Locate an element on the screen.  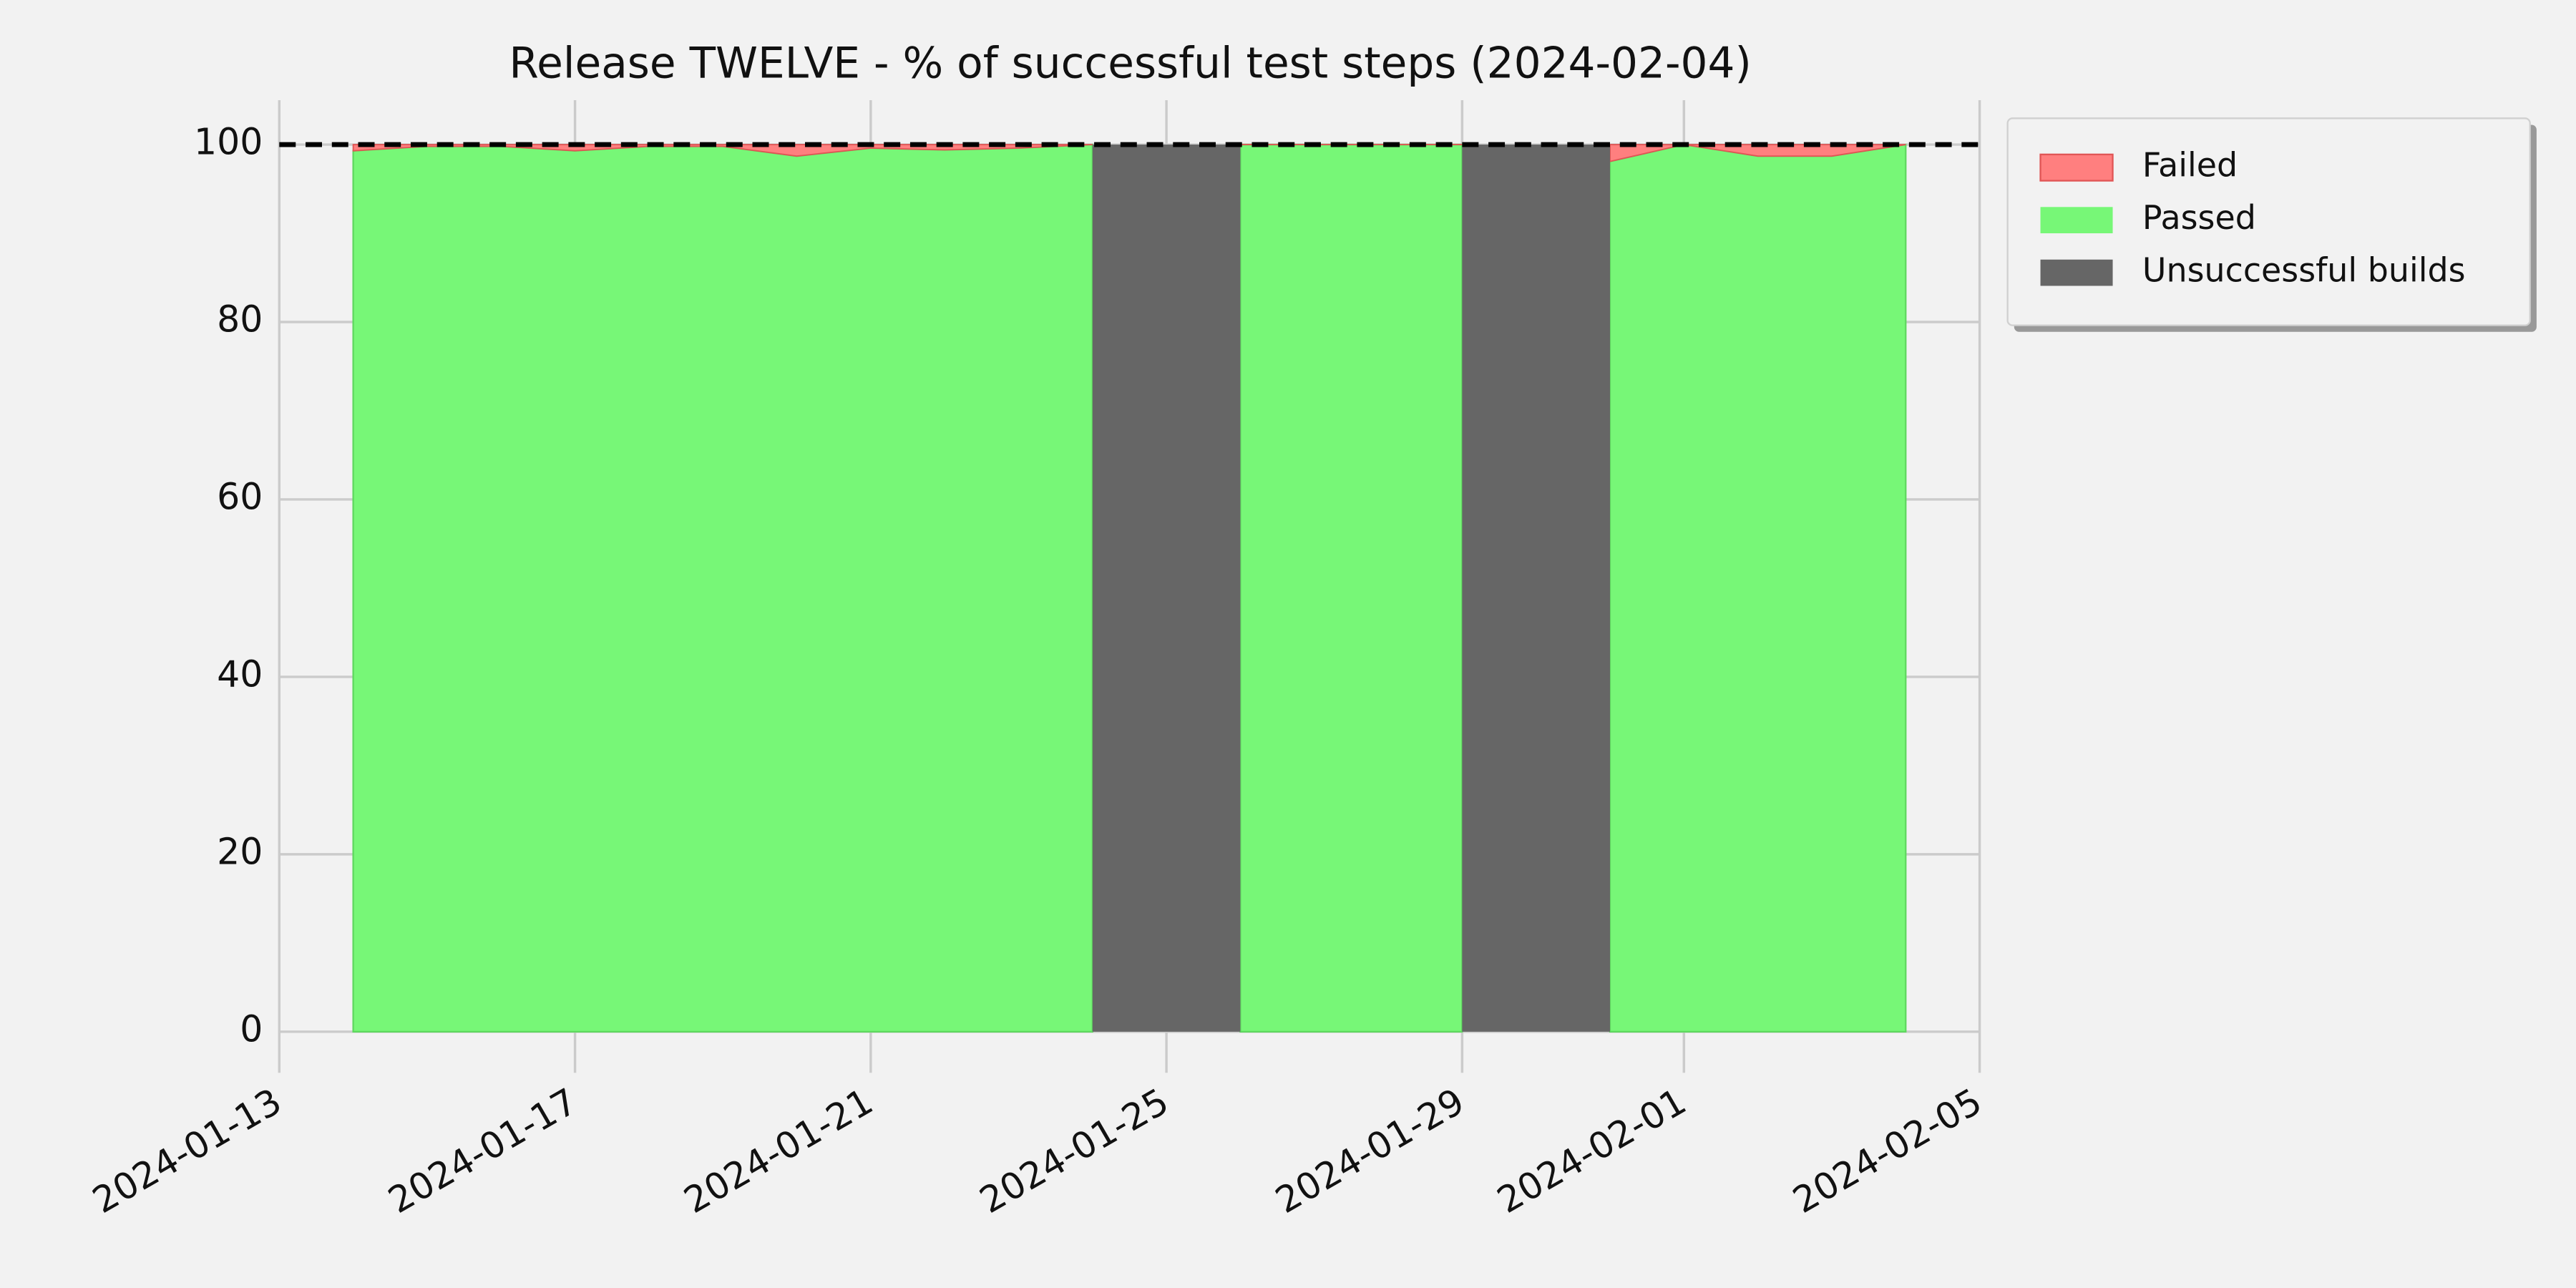
legend-label: Unsuccessful builds is located at coordinates (2304, 270).